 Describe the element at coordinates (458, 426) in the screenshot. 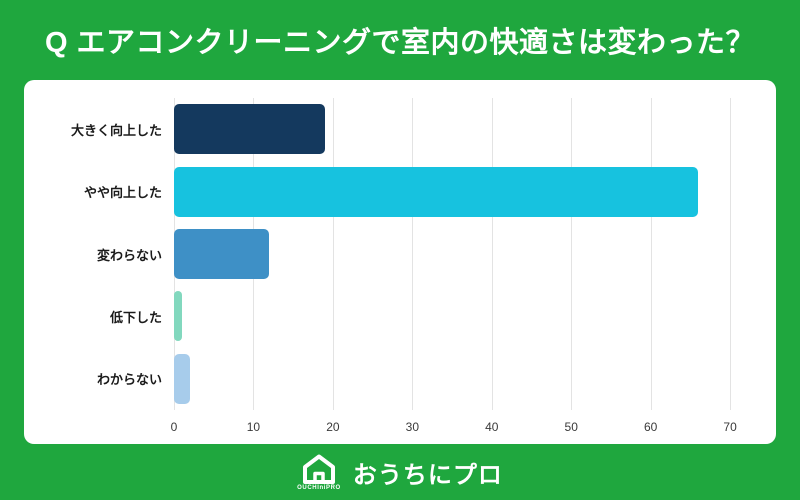

I see `x-axis-ticks: 0 10 20 30 40 50 60 70` at that location.